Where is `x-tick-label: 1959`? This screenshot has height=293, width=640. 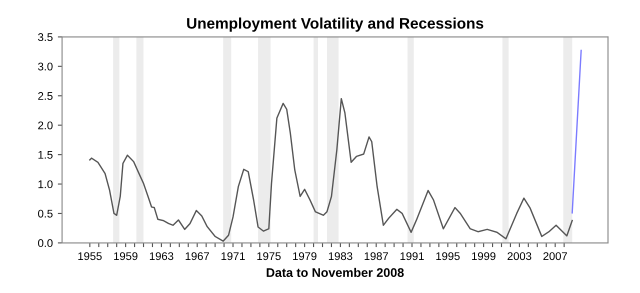
x-tick-label: 1959 is located at coordinates (126, 256).